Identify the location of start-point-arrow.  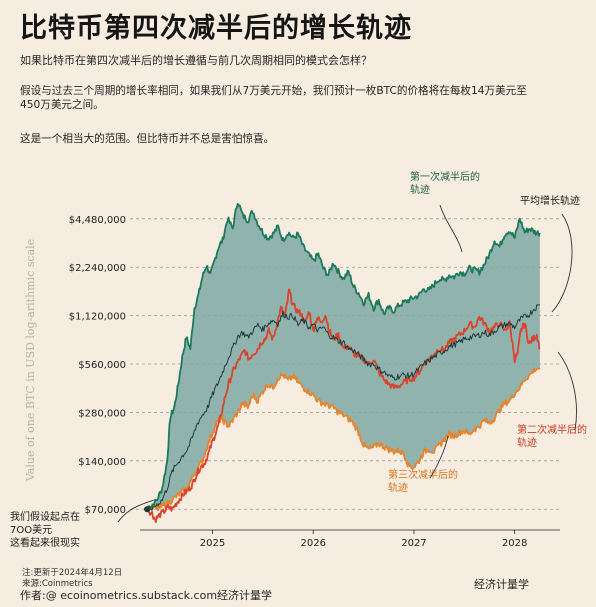
(136, 511).